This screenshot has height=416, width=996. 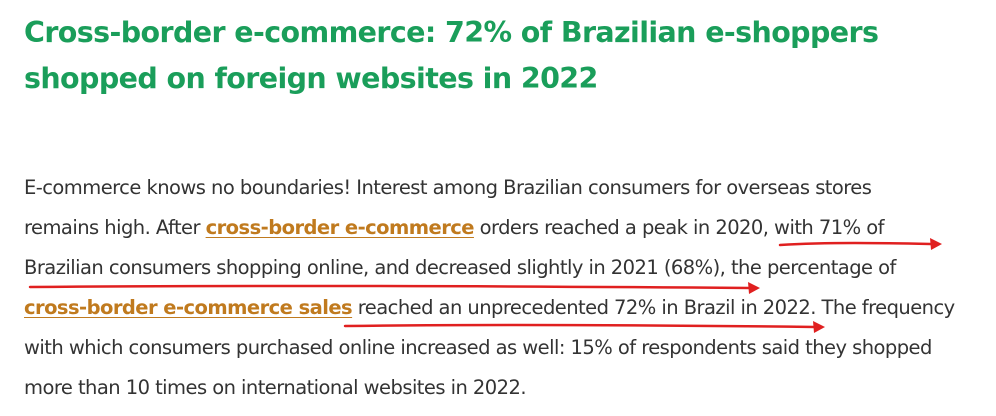 I want to click on cross-border-ecommerce-link: cross-border e-commerce, so click(x=340, y=227).